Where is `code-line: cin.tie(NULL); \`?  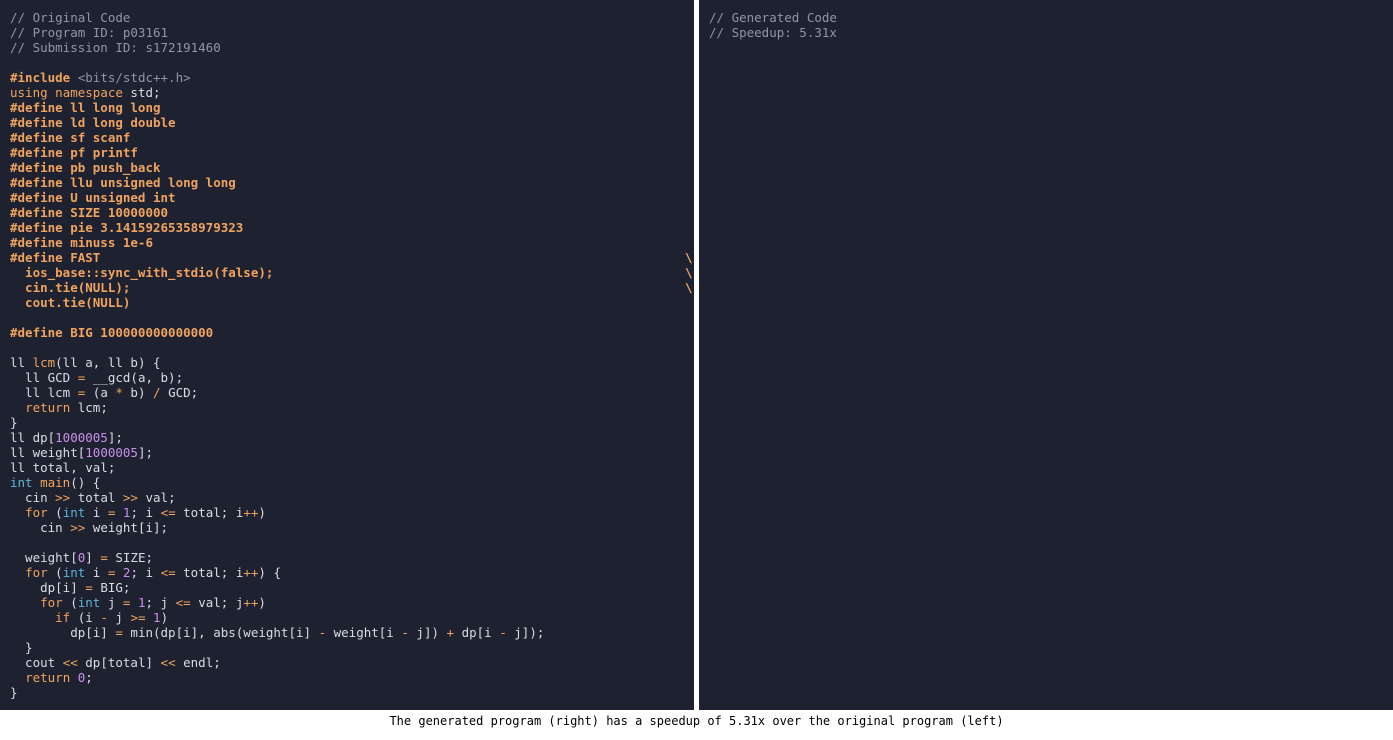 code-line: cin.tie(NULL); \ is located at coordinates (351, 287).